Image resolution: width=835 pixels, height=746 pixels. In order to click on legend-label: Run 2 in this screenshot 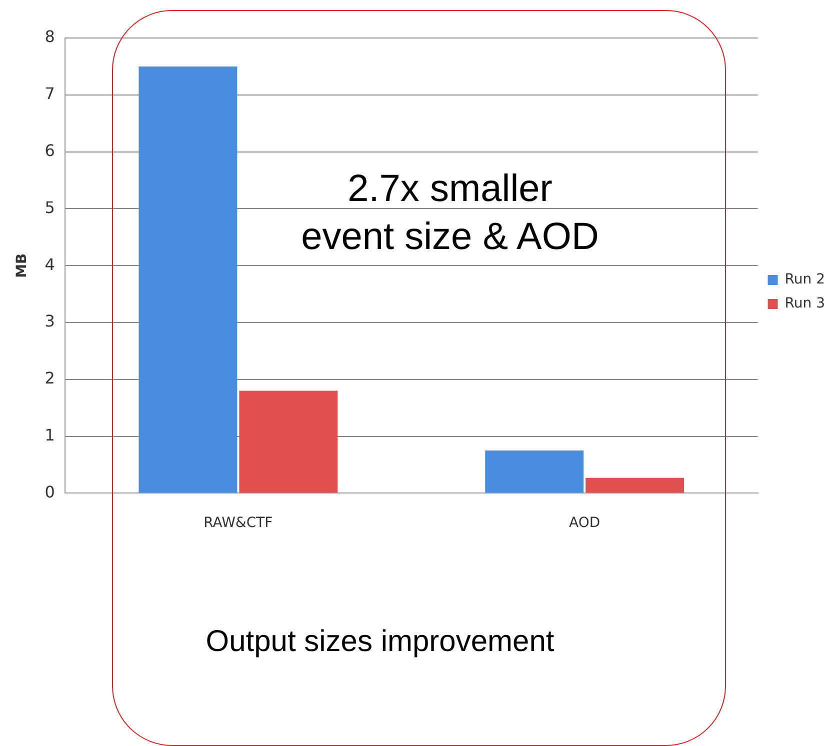, I will do `click(804, 280)`.